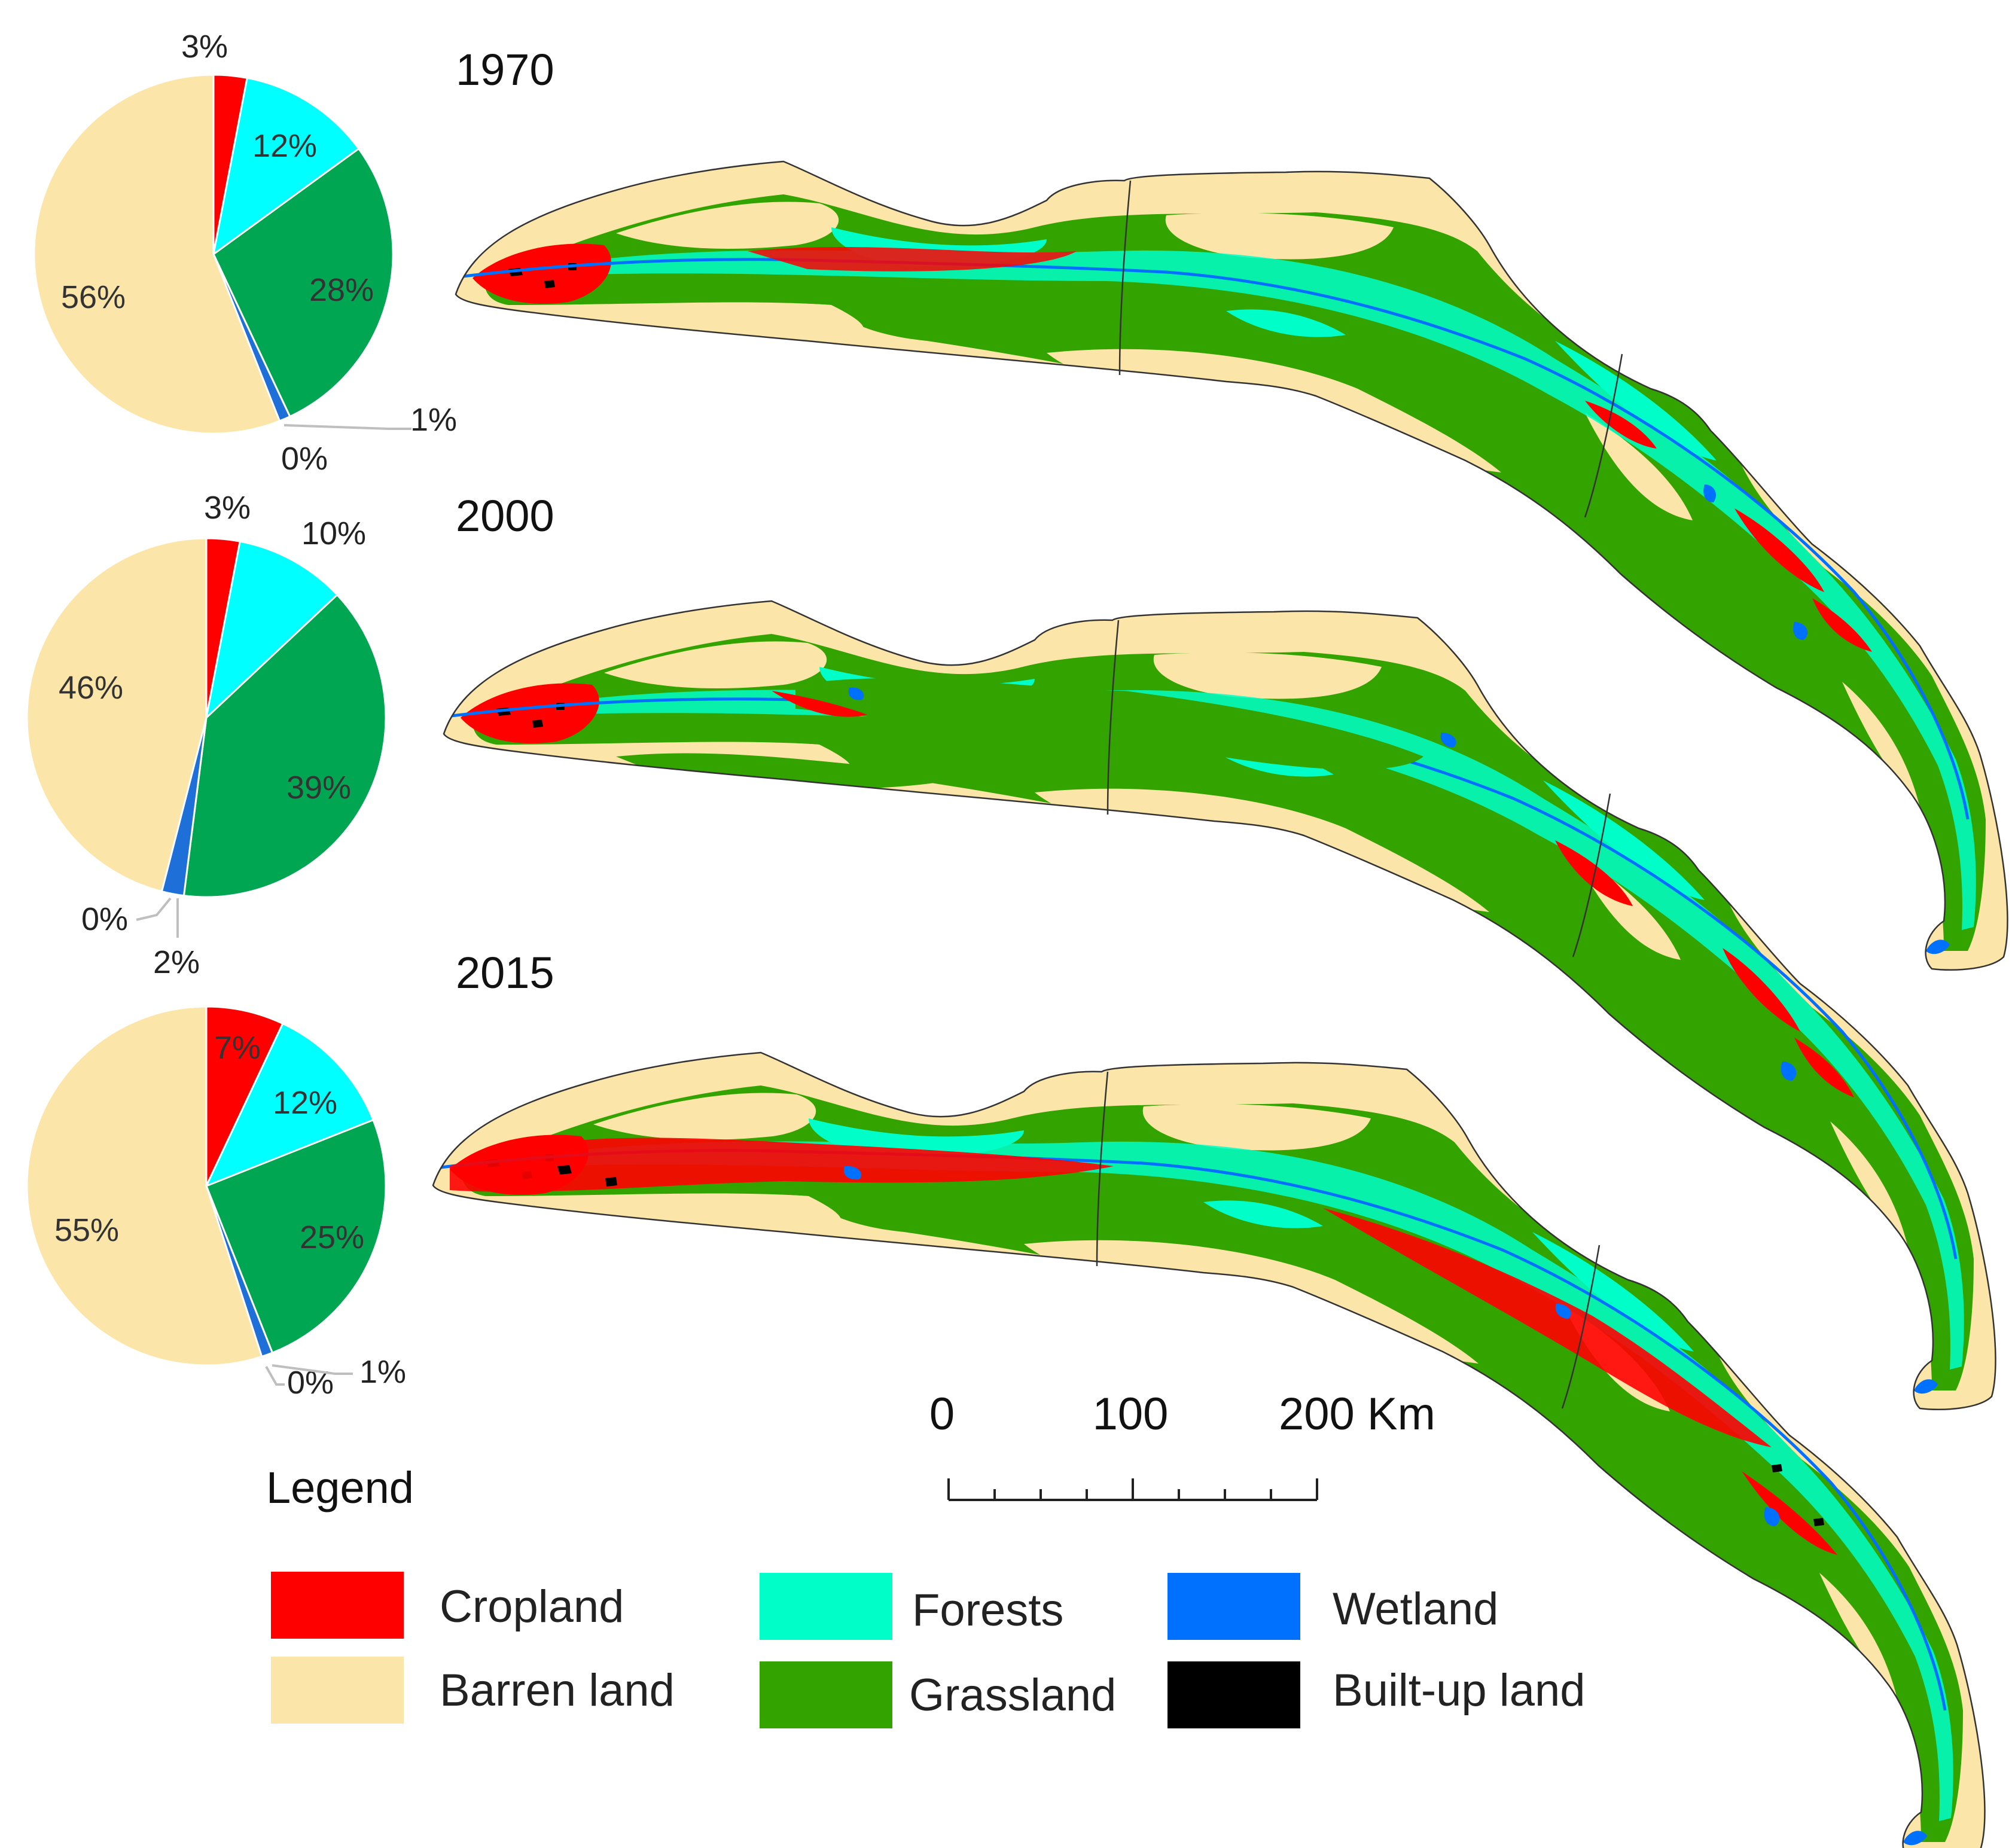  Describe the element at coordinates (1415, 1609) in the screenshot. I see `legend-label-wetland: Wetland` at that location.